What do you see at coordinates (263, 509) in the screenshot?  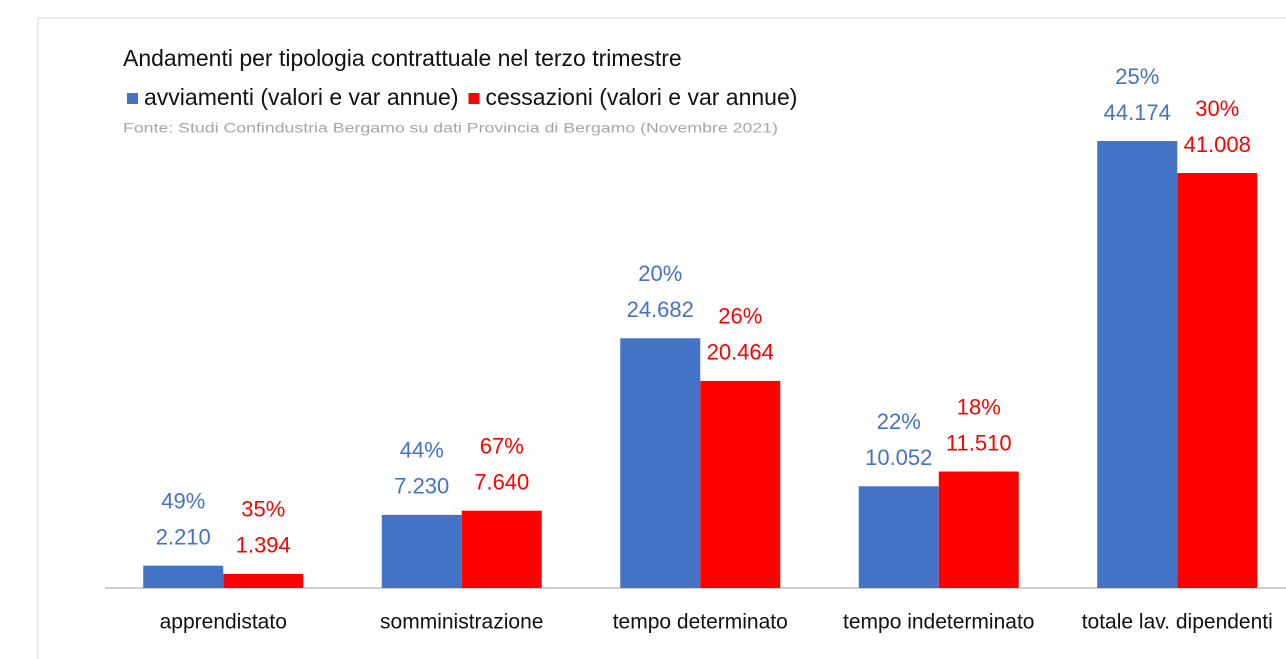 I see `change-label: 35%` at bounding box center [263, 509].